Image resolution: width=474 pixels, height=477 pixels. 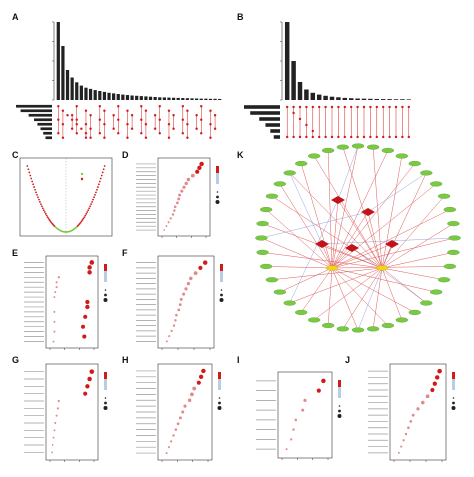 I want to click on legend-not-significant, so click(x=82, y=174).